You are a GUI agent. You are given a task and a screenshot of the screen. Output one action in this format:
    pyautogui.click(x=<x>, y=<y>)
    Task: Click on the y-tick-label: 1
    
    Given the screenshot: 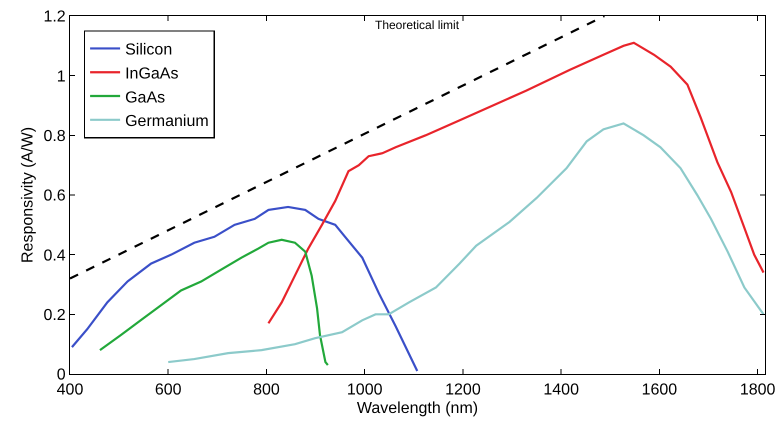 What is the action you would take?
    pyautogui.click(x=61, y=77)
    